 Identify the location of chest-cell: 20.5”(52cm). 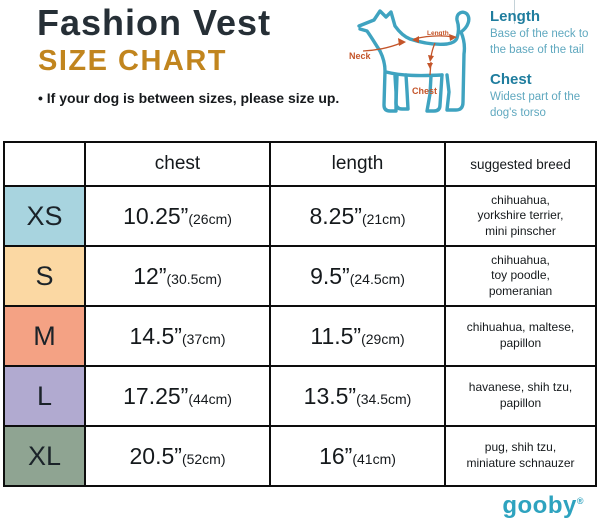
(176, 455).